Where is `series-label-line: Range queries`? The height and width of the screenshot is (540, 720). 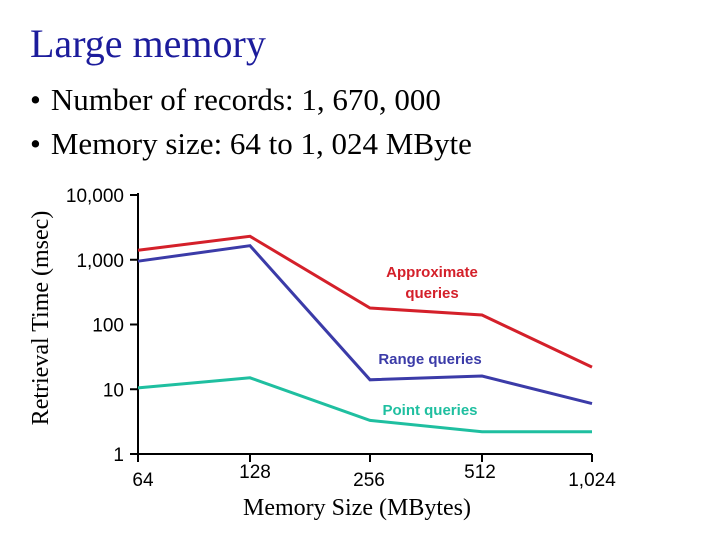
series-label-line: Range queries is located at coordinates (429, 359).